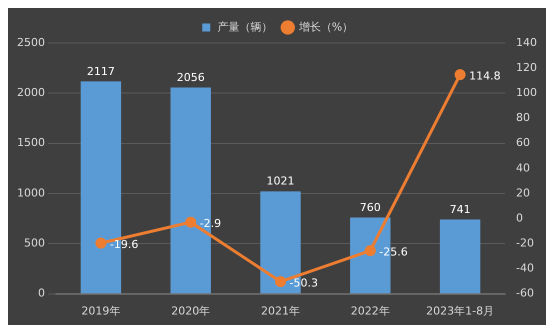 Image resolution: width=554 pixels, height=333 pixels. What do you see at coordinates (527, 67) in the screenshot?
I see `y2-tick-label: 120` at bounding box center [527, 67].